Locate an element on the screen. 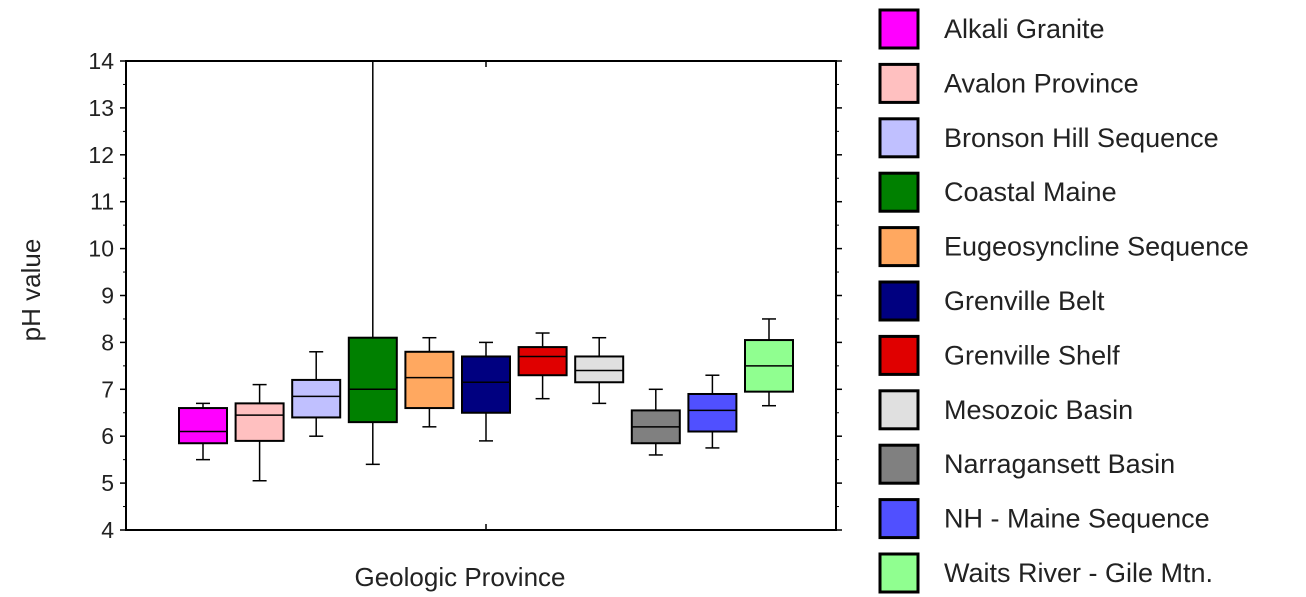 This screenshot has width=1306, height=597. legend-label: Bronson Hill Sequence is located at coordinates (1081, 138).